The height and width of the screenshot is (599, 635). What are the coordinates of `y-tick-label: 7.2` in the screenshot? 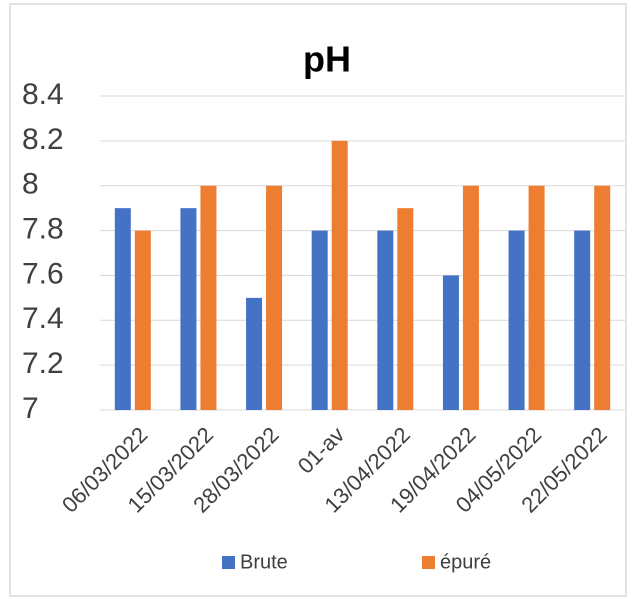 It's located at (43, 363).